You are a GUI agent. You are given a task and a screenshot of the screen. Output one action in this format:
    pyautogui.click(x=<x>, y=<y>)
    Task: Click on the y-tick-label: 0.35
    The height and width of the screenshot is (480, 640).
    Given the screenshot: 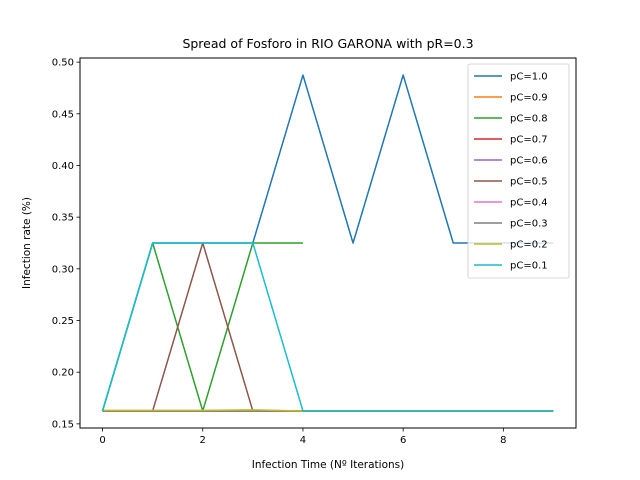 What is the action you would take?
    pyautogui.click(x=63, y=218)
    